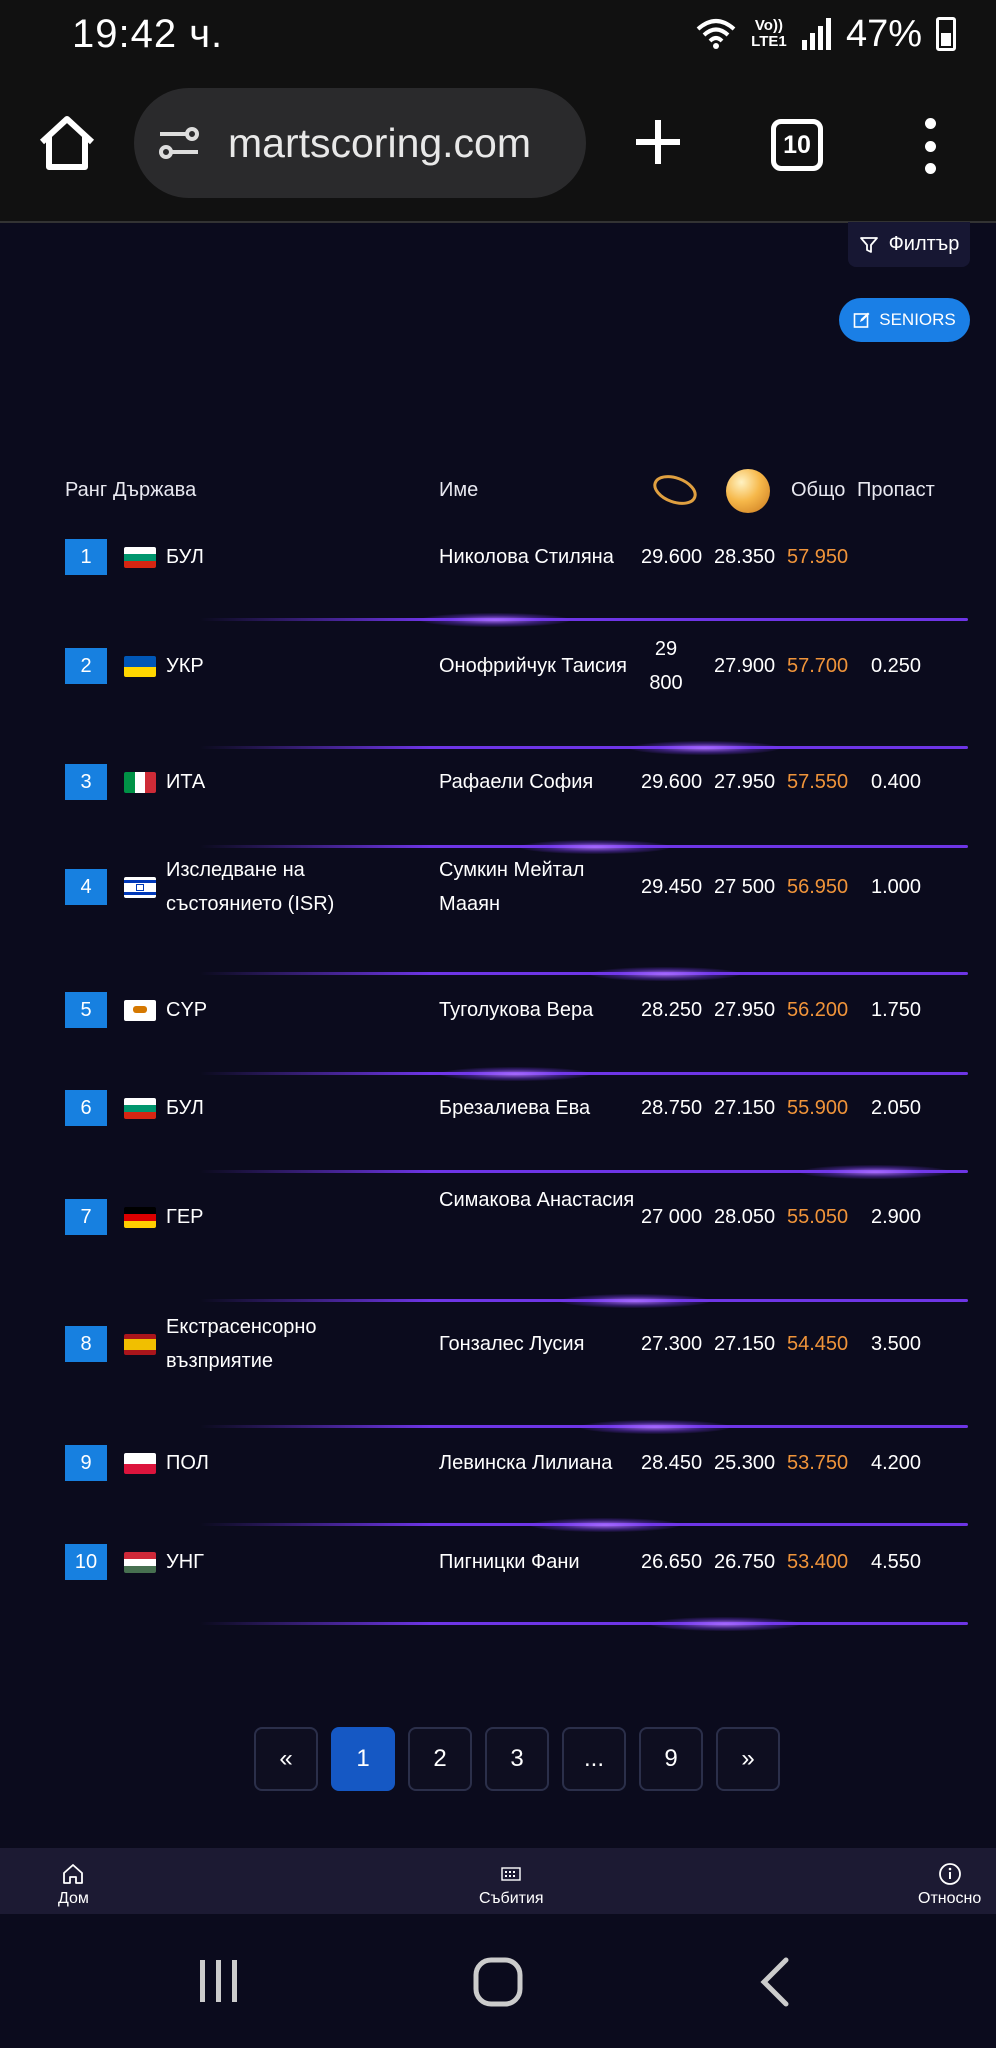  Describe the element at coordinates (769, 33) in the screenshot. I see `network-label: Vo)) LTE1` at that location.